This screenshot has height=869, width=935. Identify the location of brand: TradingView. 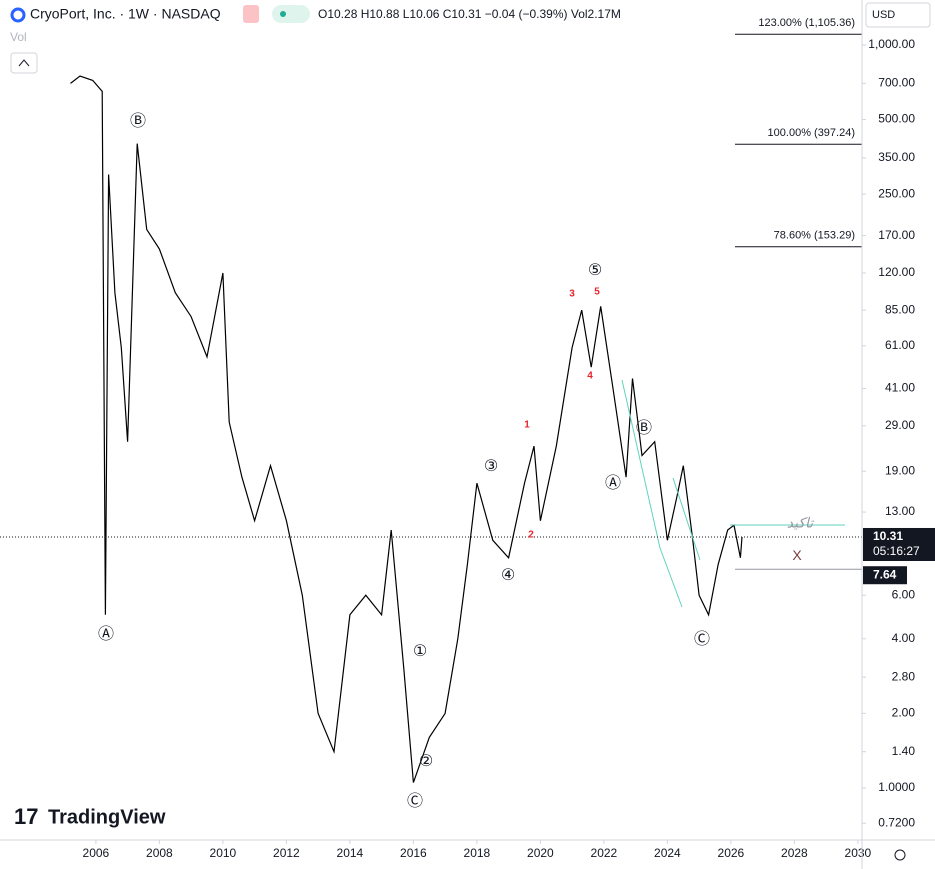
(107, 817).